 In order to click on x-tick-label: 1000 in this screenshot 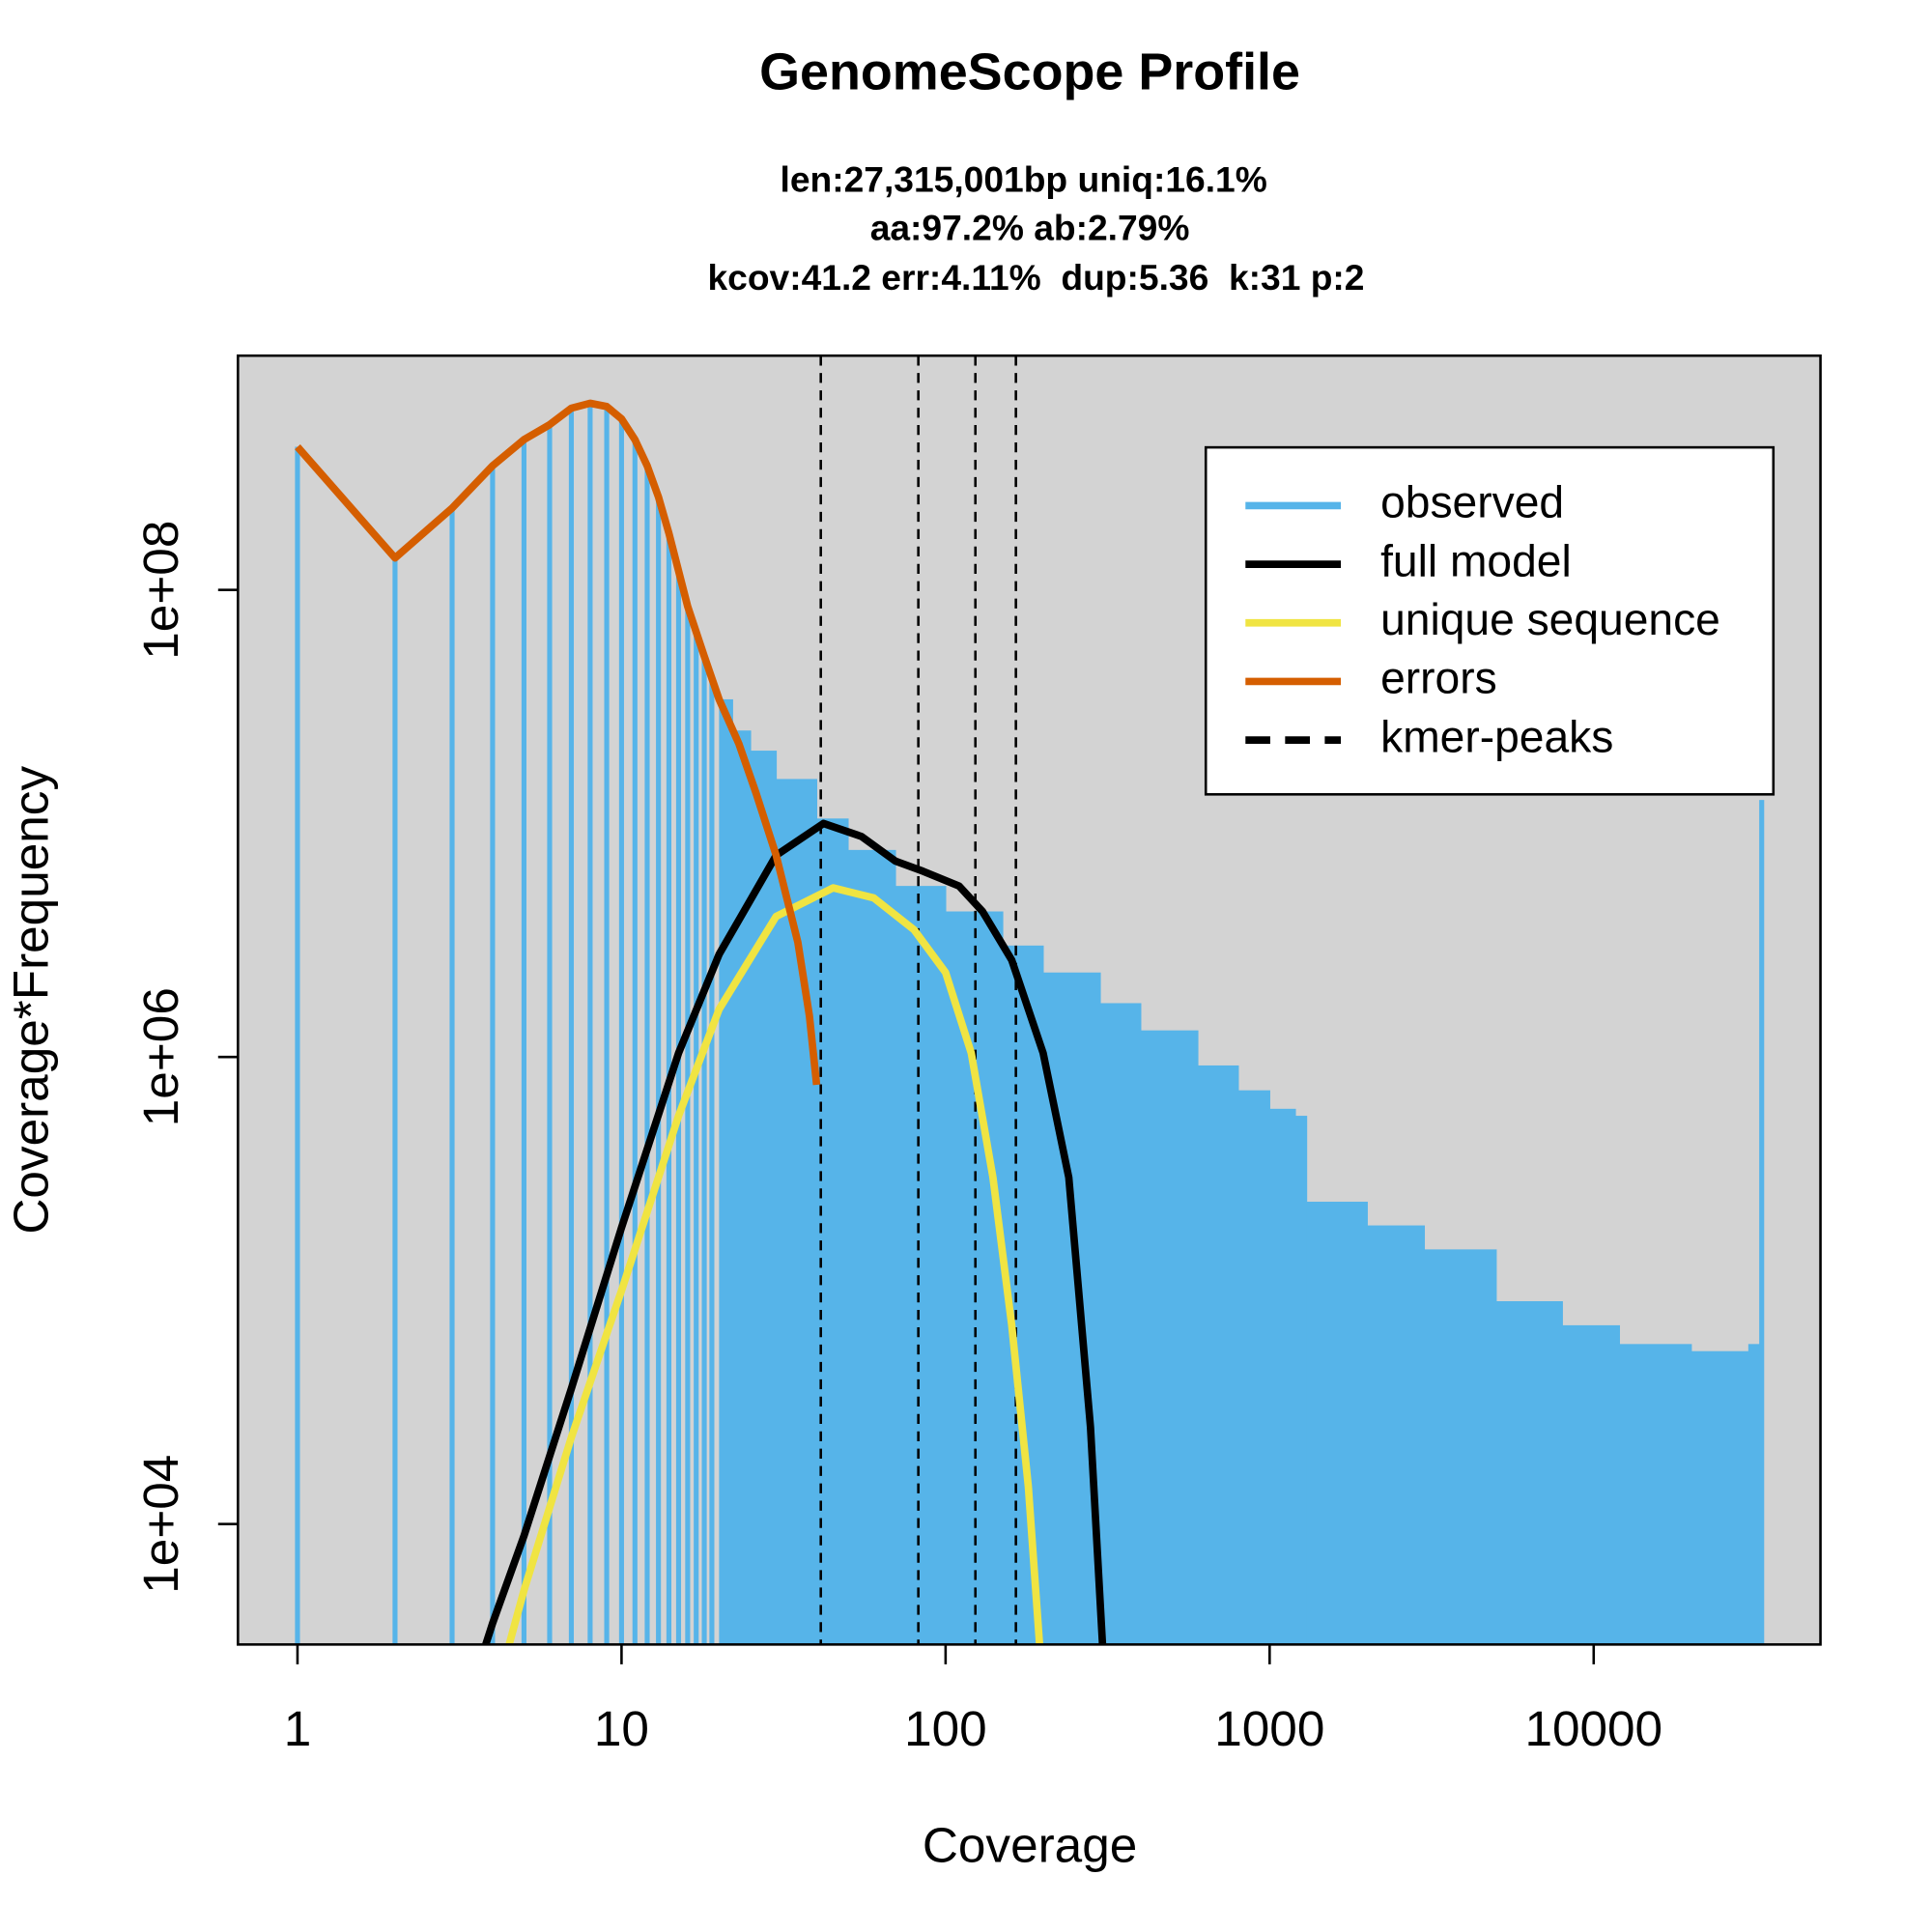, I will do `click(1269, 1728)`.